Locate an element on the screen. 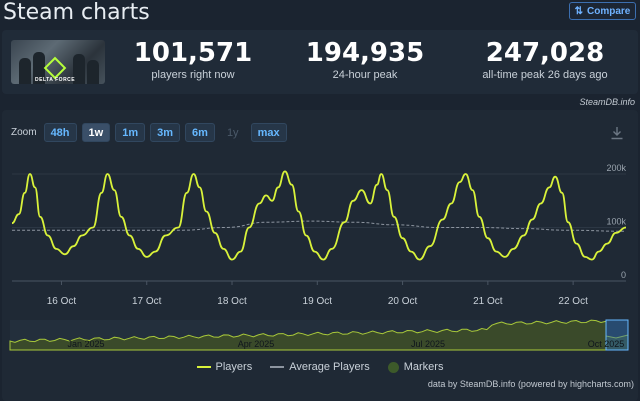 This screenshot has width=640, height=401. y-tick-label: 100k is located at coordinates (616, 222).